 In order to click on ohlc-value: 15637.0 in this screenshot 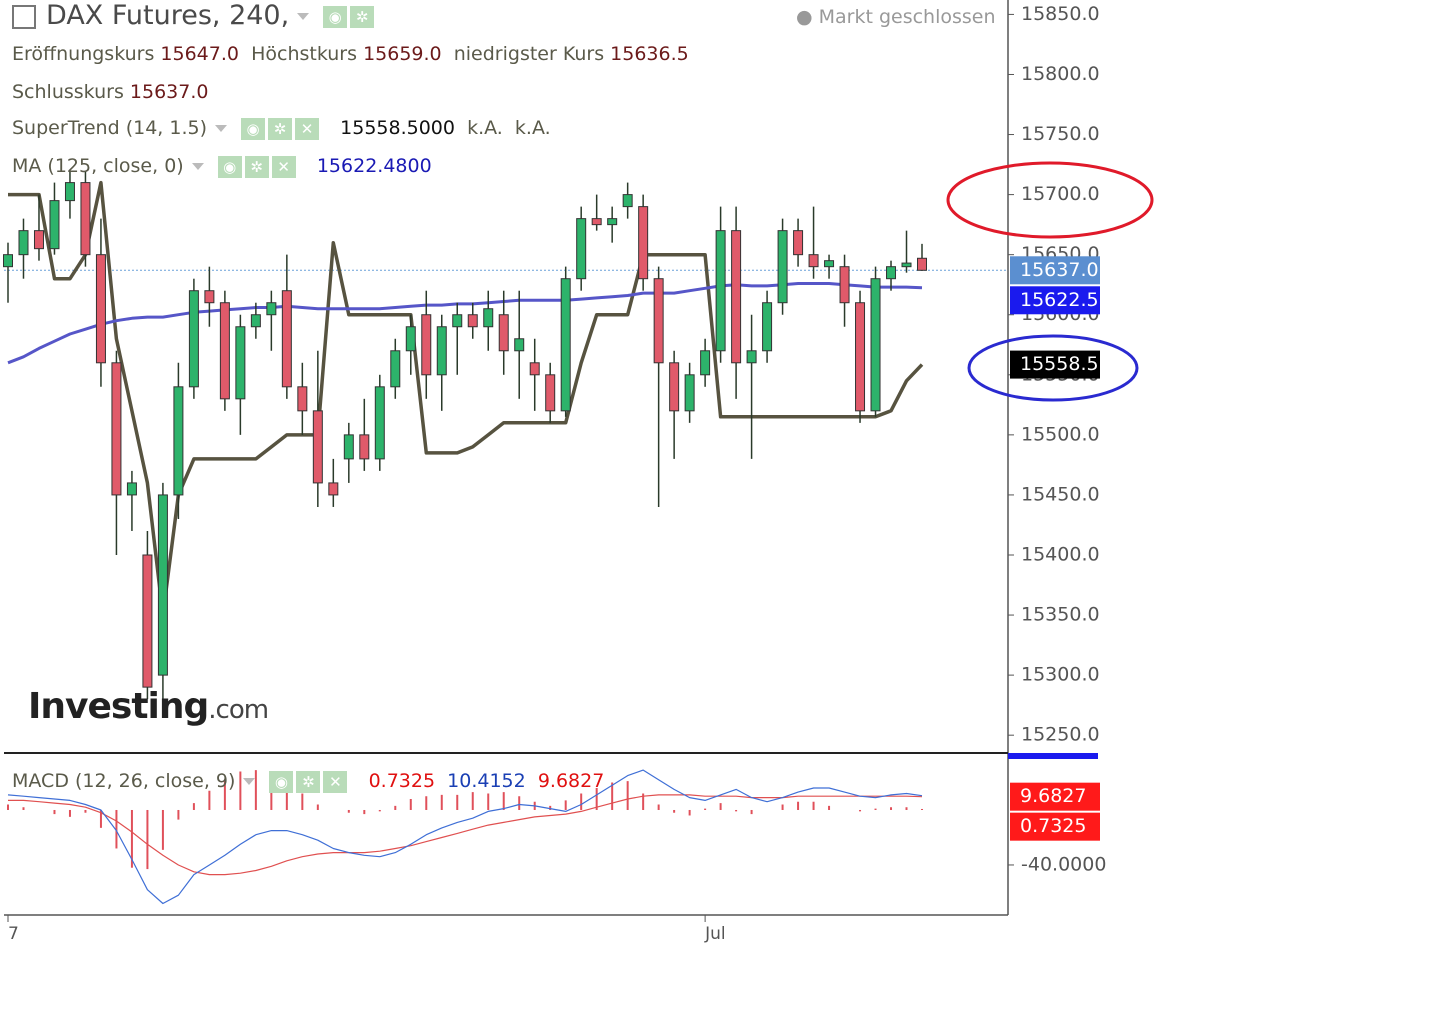, I will do `click(169, 92)`.